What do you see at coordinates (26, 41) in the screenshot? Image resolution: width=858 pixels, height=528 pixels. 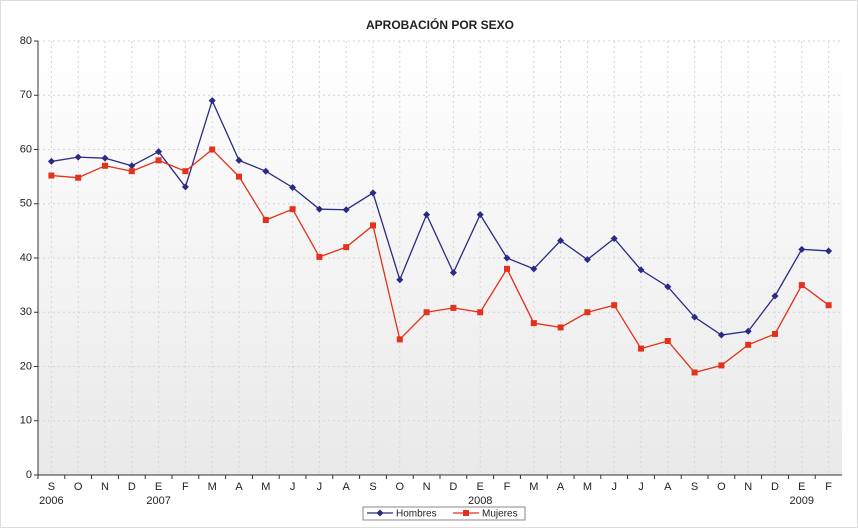 I see `y-tick-label: 80` at bounding box center [26, 41].